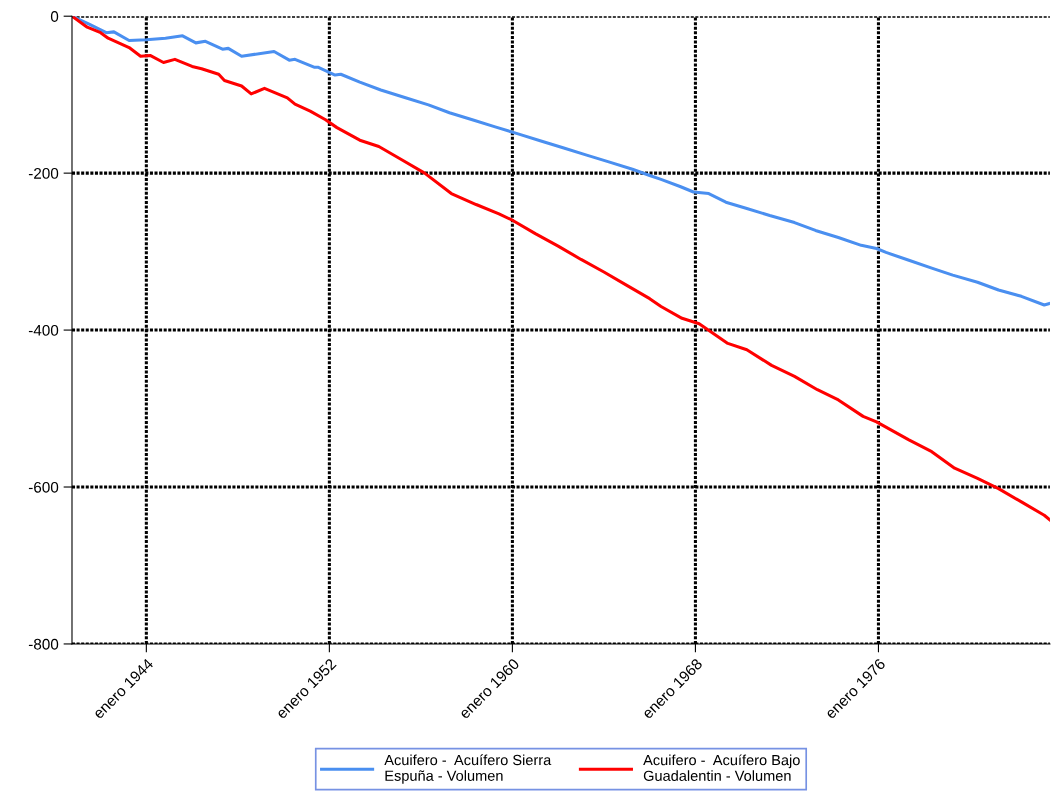 This screenshot has width=1051, height=810. What do you see at coordinates (721, 767) in the screenshot?
I see `legend-label: Acuifero - Acuífero Bajo Guadalentin - Volumen` at bounding box center [721, 767].